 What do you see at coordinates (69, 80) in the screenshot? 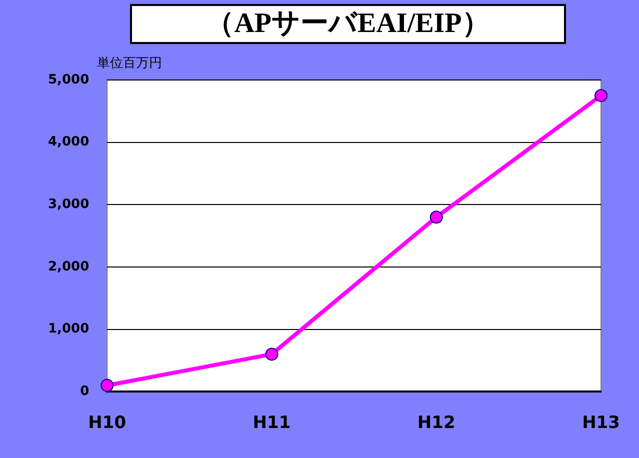
I see `y-tick-label: 5,000` at bounding box center [69, 80].